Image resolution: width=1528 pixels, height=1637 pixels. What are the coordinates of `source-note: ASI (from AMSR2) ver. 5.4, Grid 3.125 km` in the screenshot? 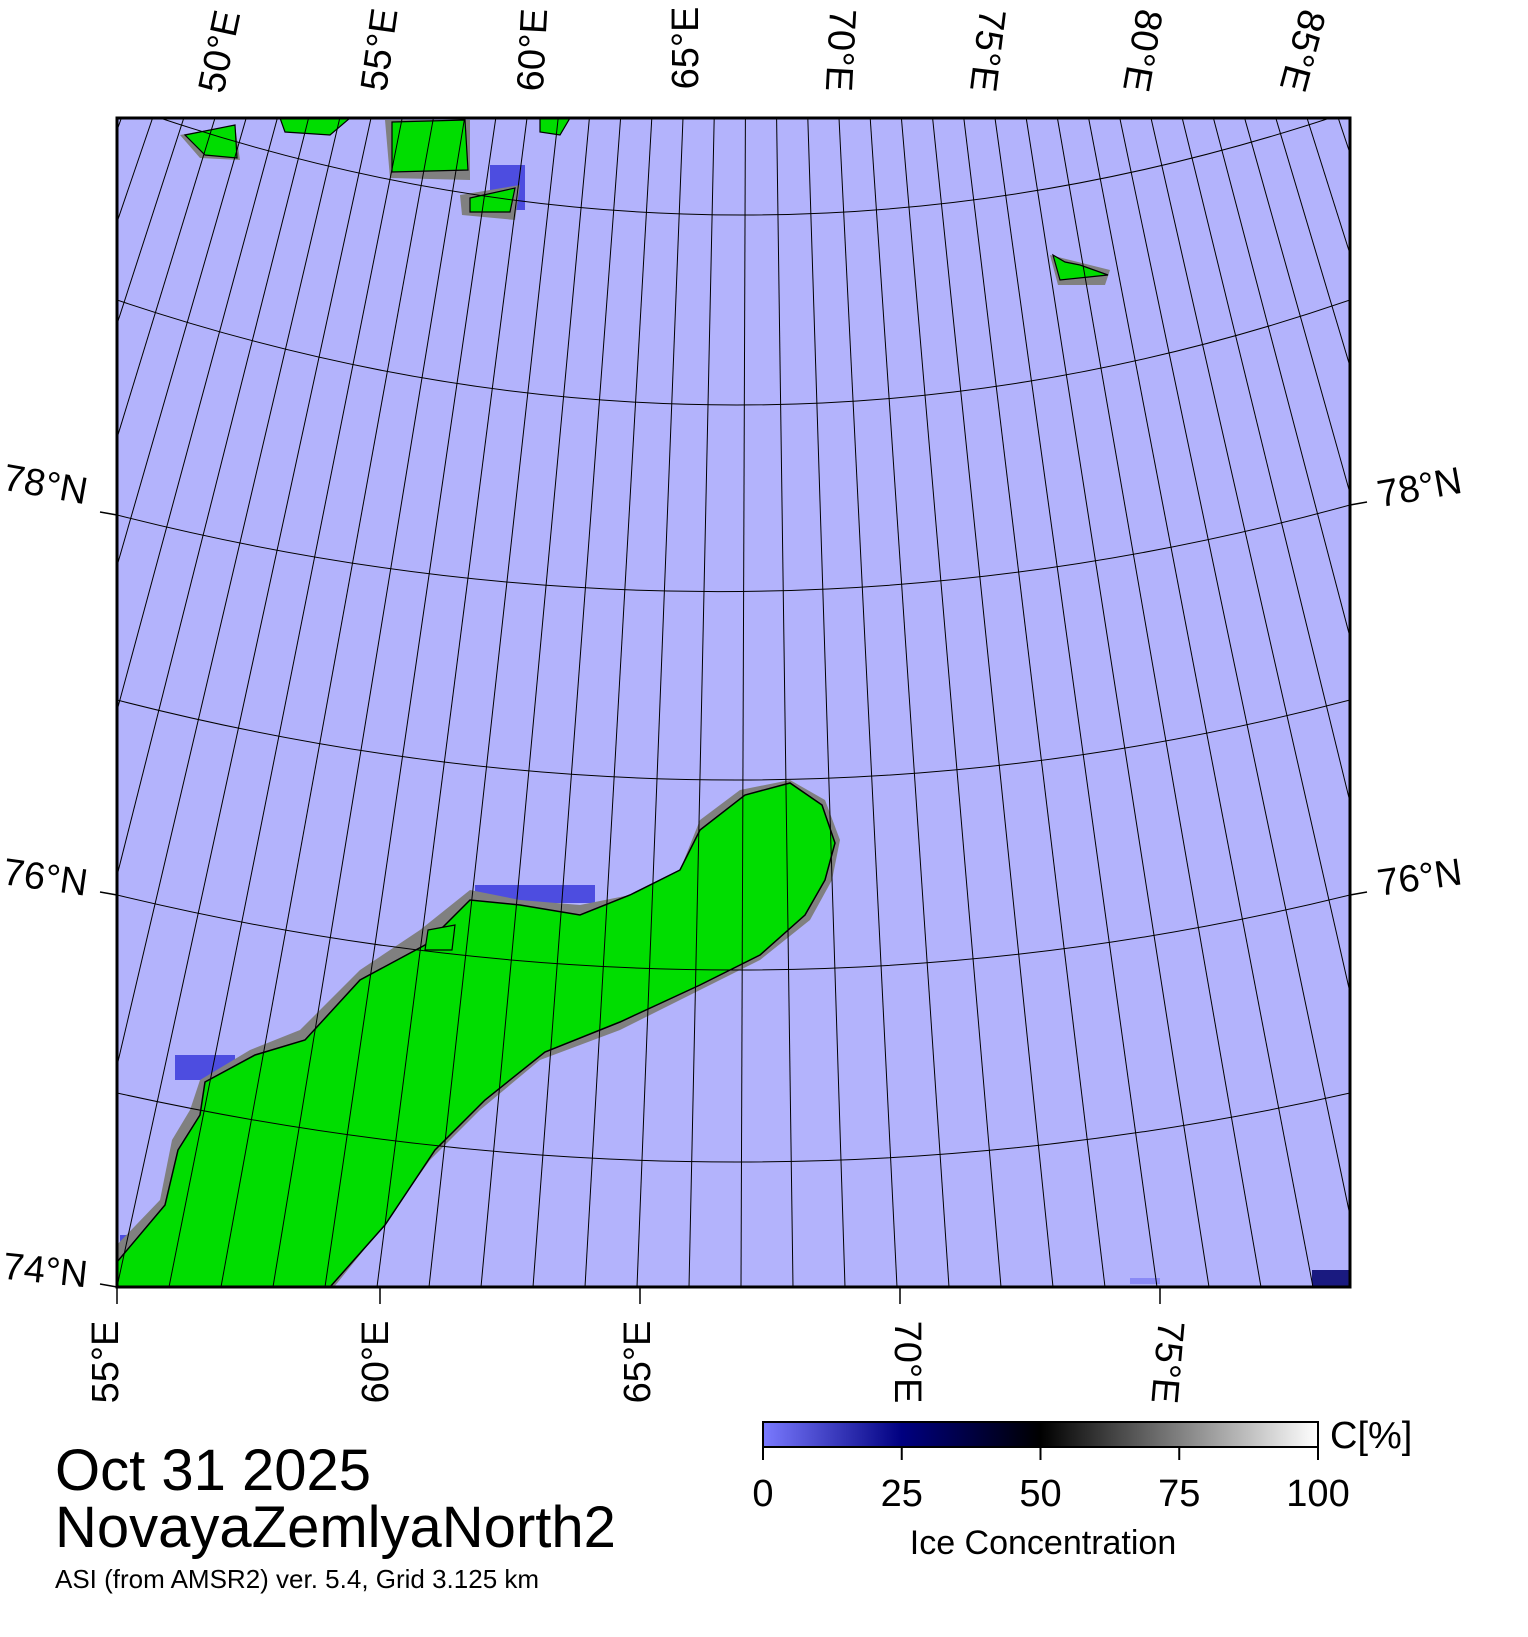 It's located at (297, 1579).